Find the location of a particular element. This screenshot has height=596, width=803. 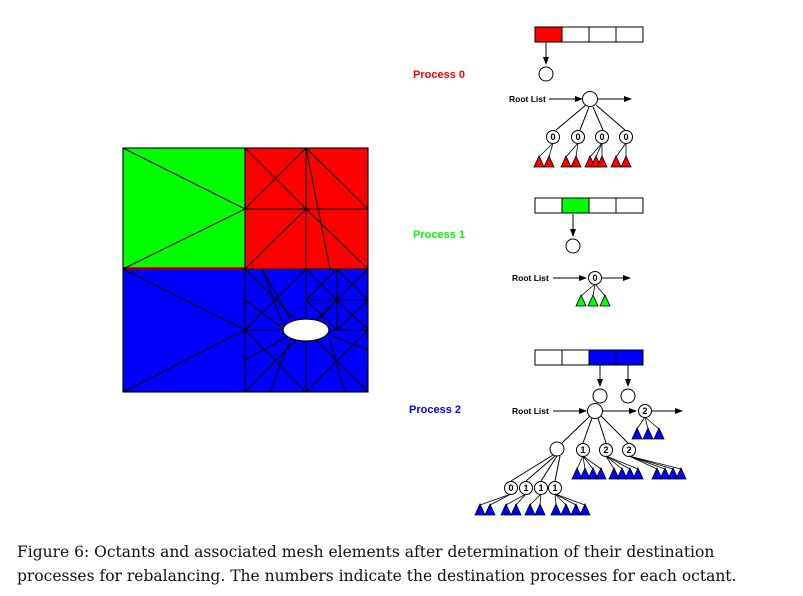

process2-pointer-node-a is located at coordinates (600, 396).